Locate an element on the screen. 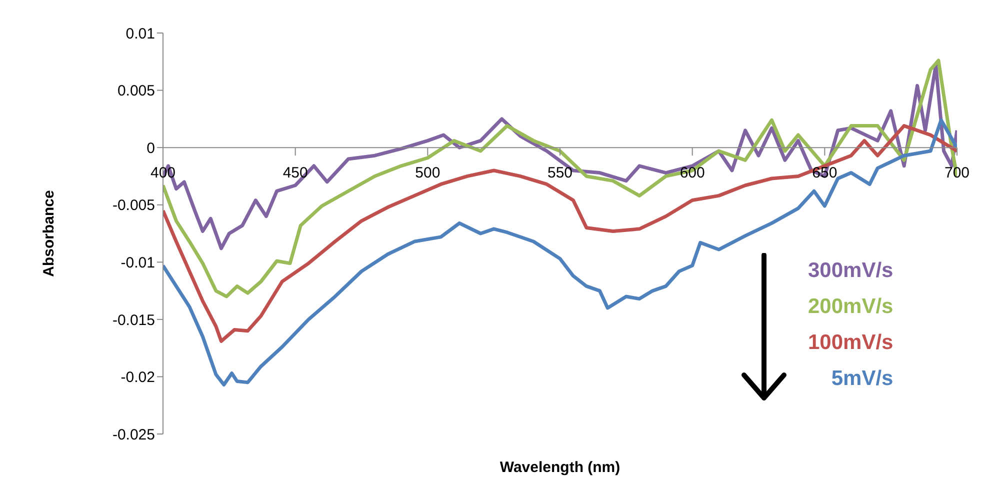 The image size is (992, 487). text: 100mV/s is located at coordinates (851, 343).